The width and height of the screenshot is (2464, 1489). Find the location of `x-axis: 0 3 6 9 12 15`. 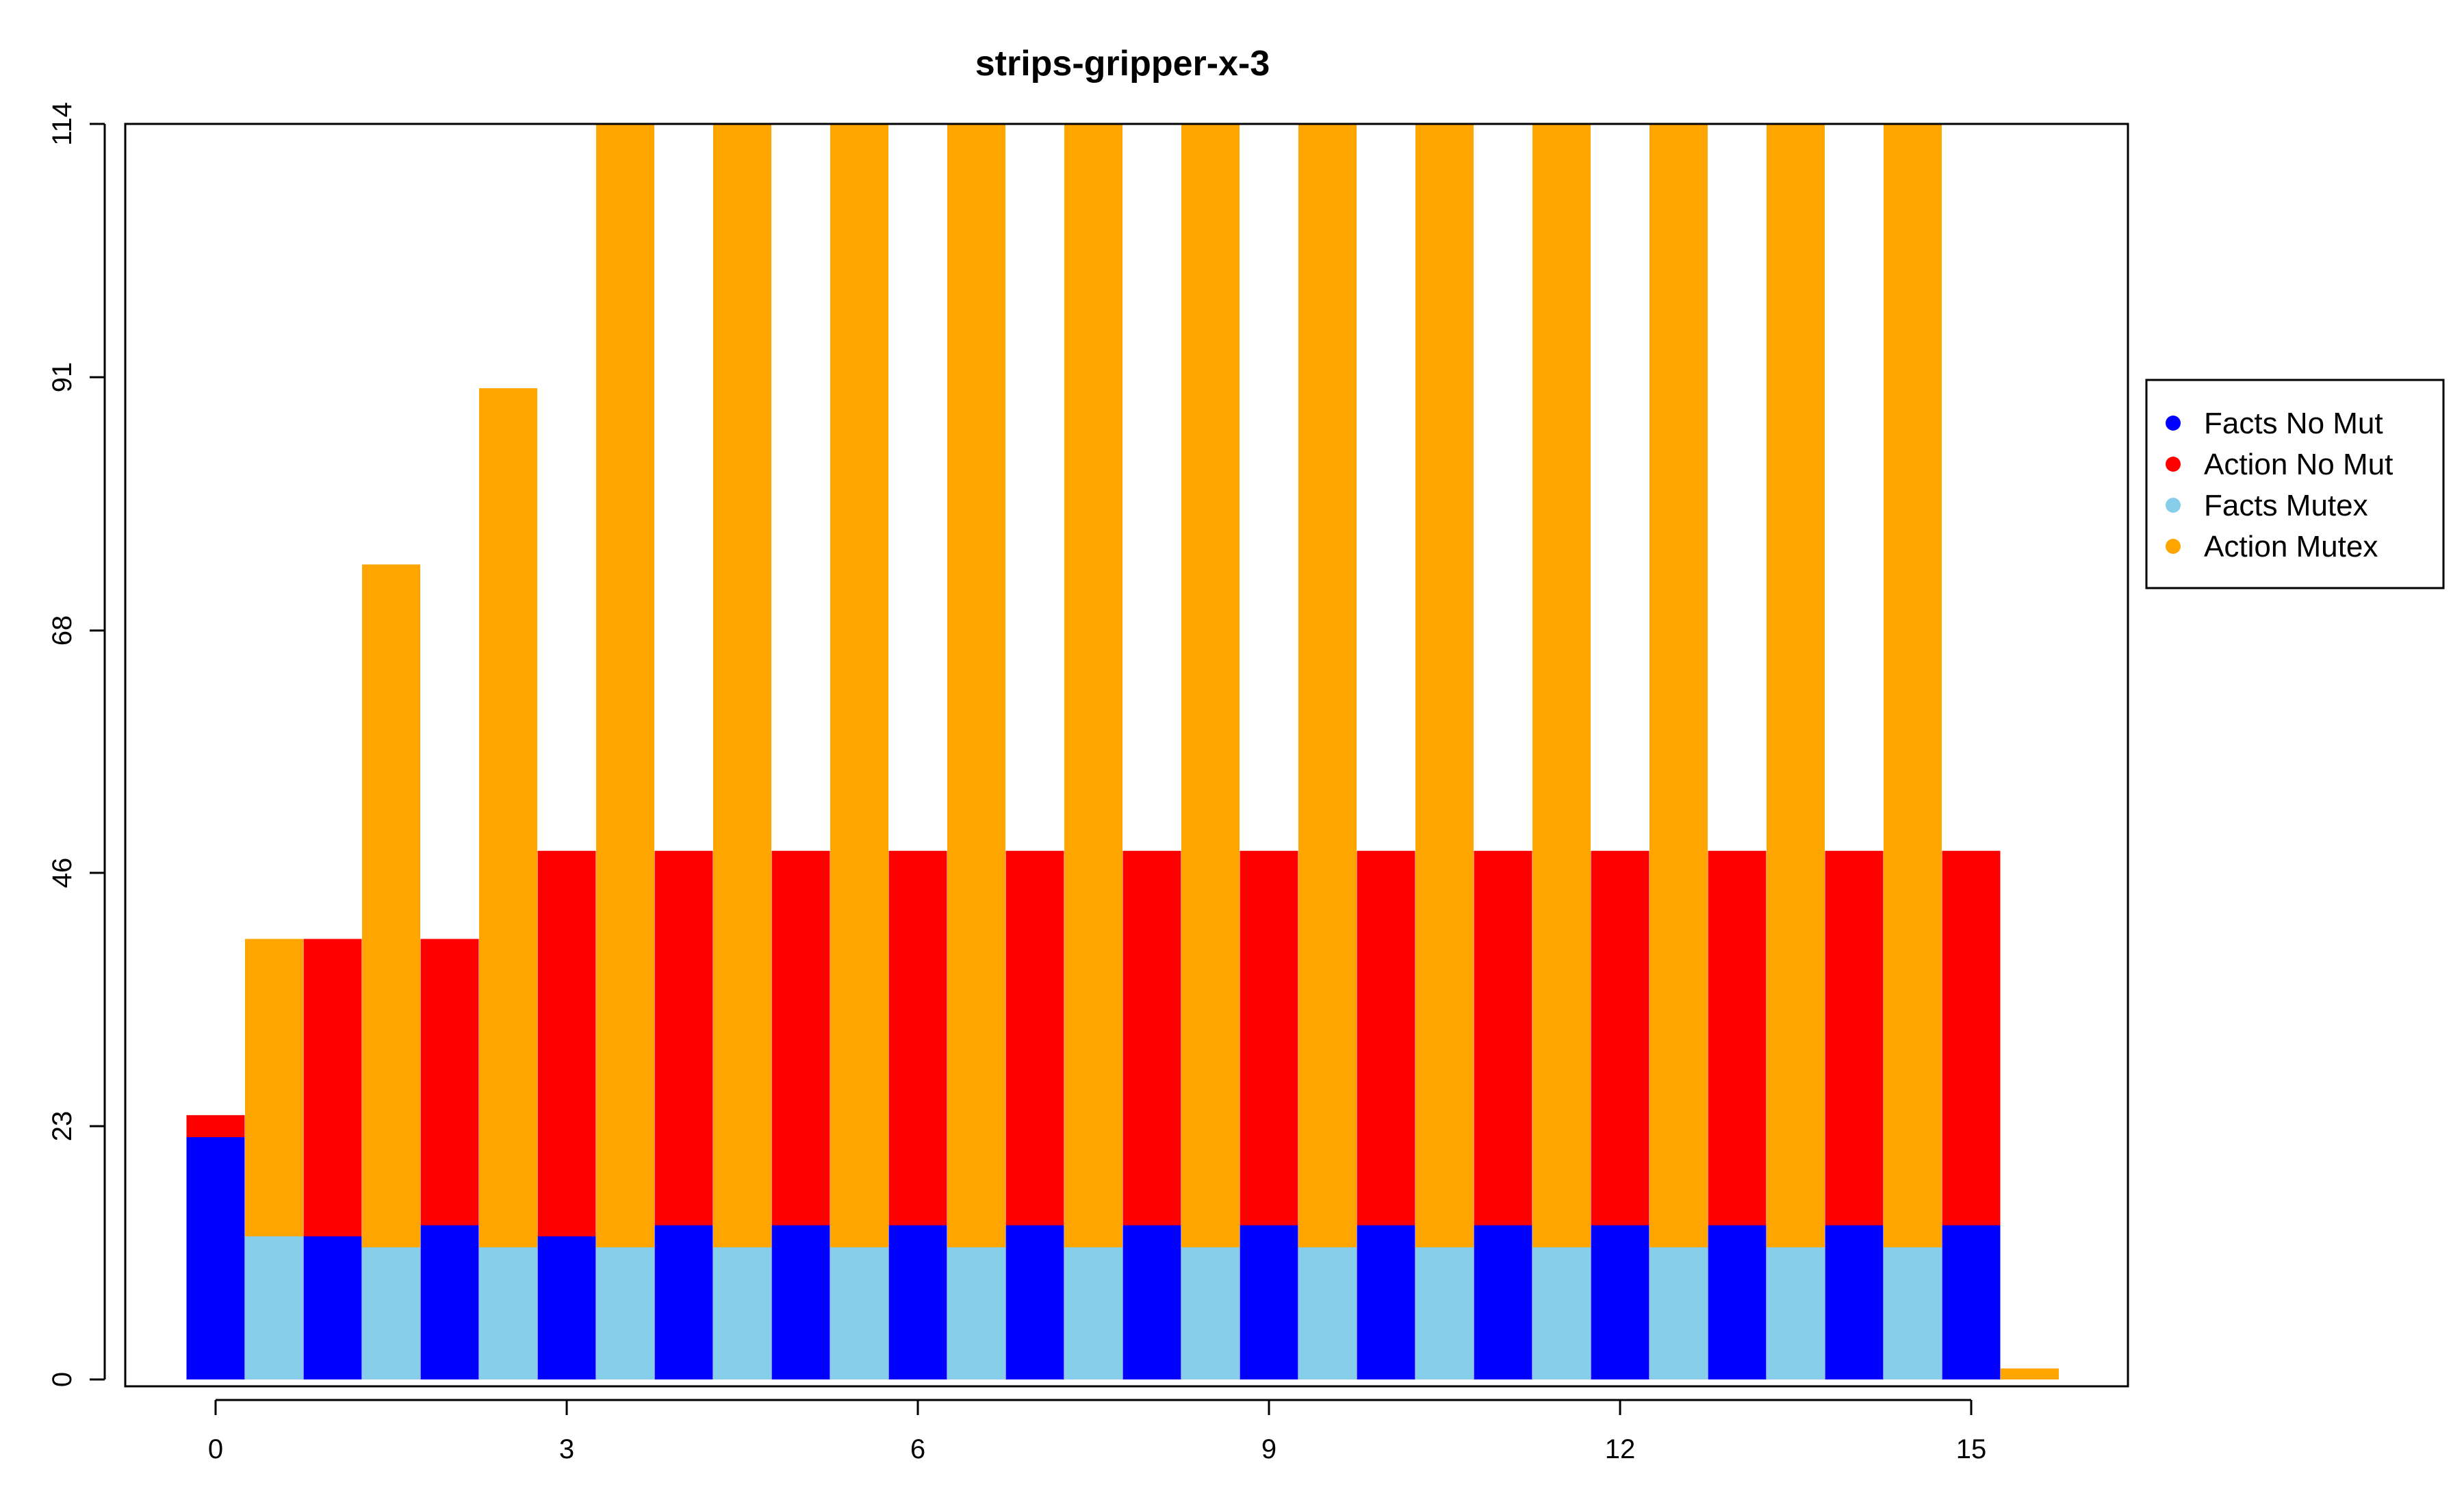

x-axis: 0 3 6 9 12 15 is located at coordinates (1097, 1431).